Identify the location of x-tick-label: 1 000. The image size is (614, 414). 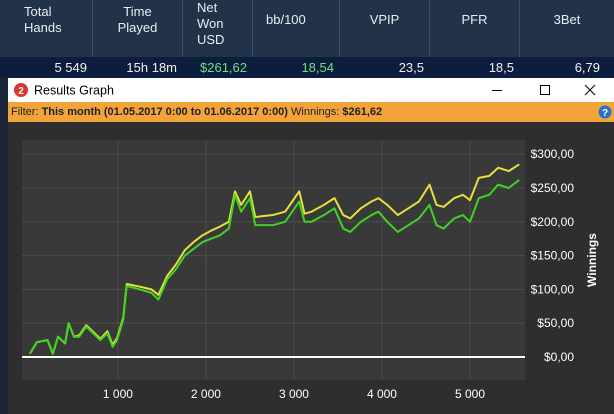
(118, 394).